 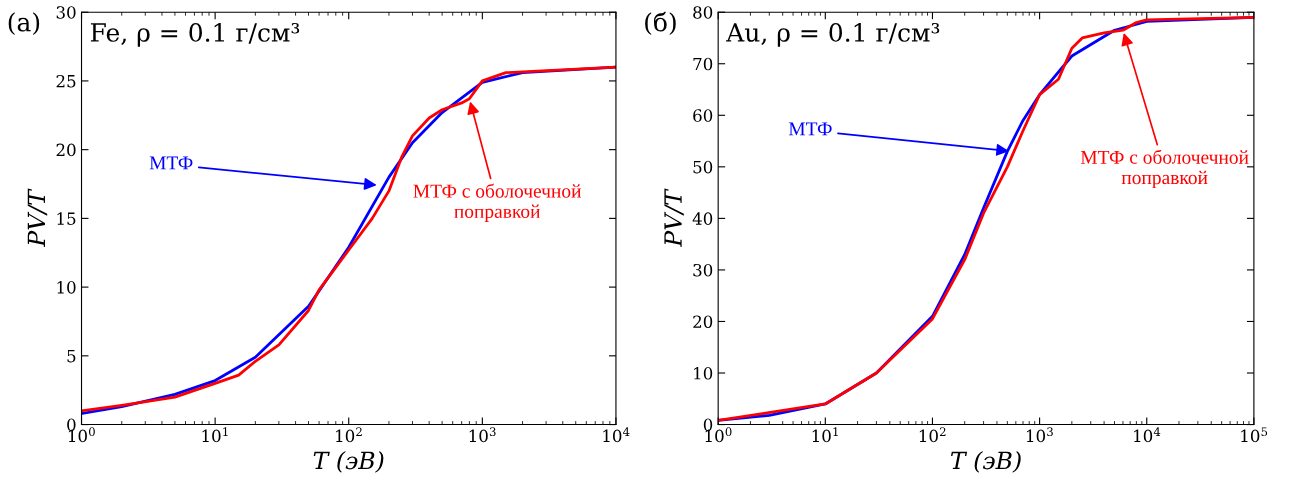 I want to click on y-tick-label: 25, so click(x=66, y=81).